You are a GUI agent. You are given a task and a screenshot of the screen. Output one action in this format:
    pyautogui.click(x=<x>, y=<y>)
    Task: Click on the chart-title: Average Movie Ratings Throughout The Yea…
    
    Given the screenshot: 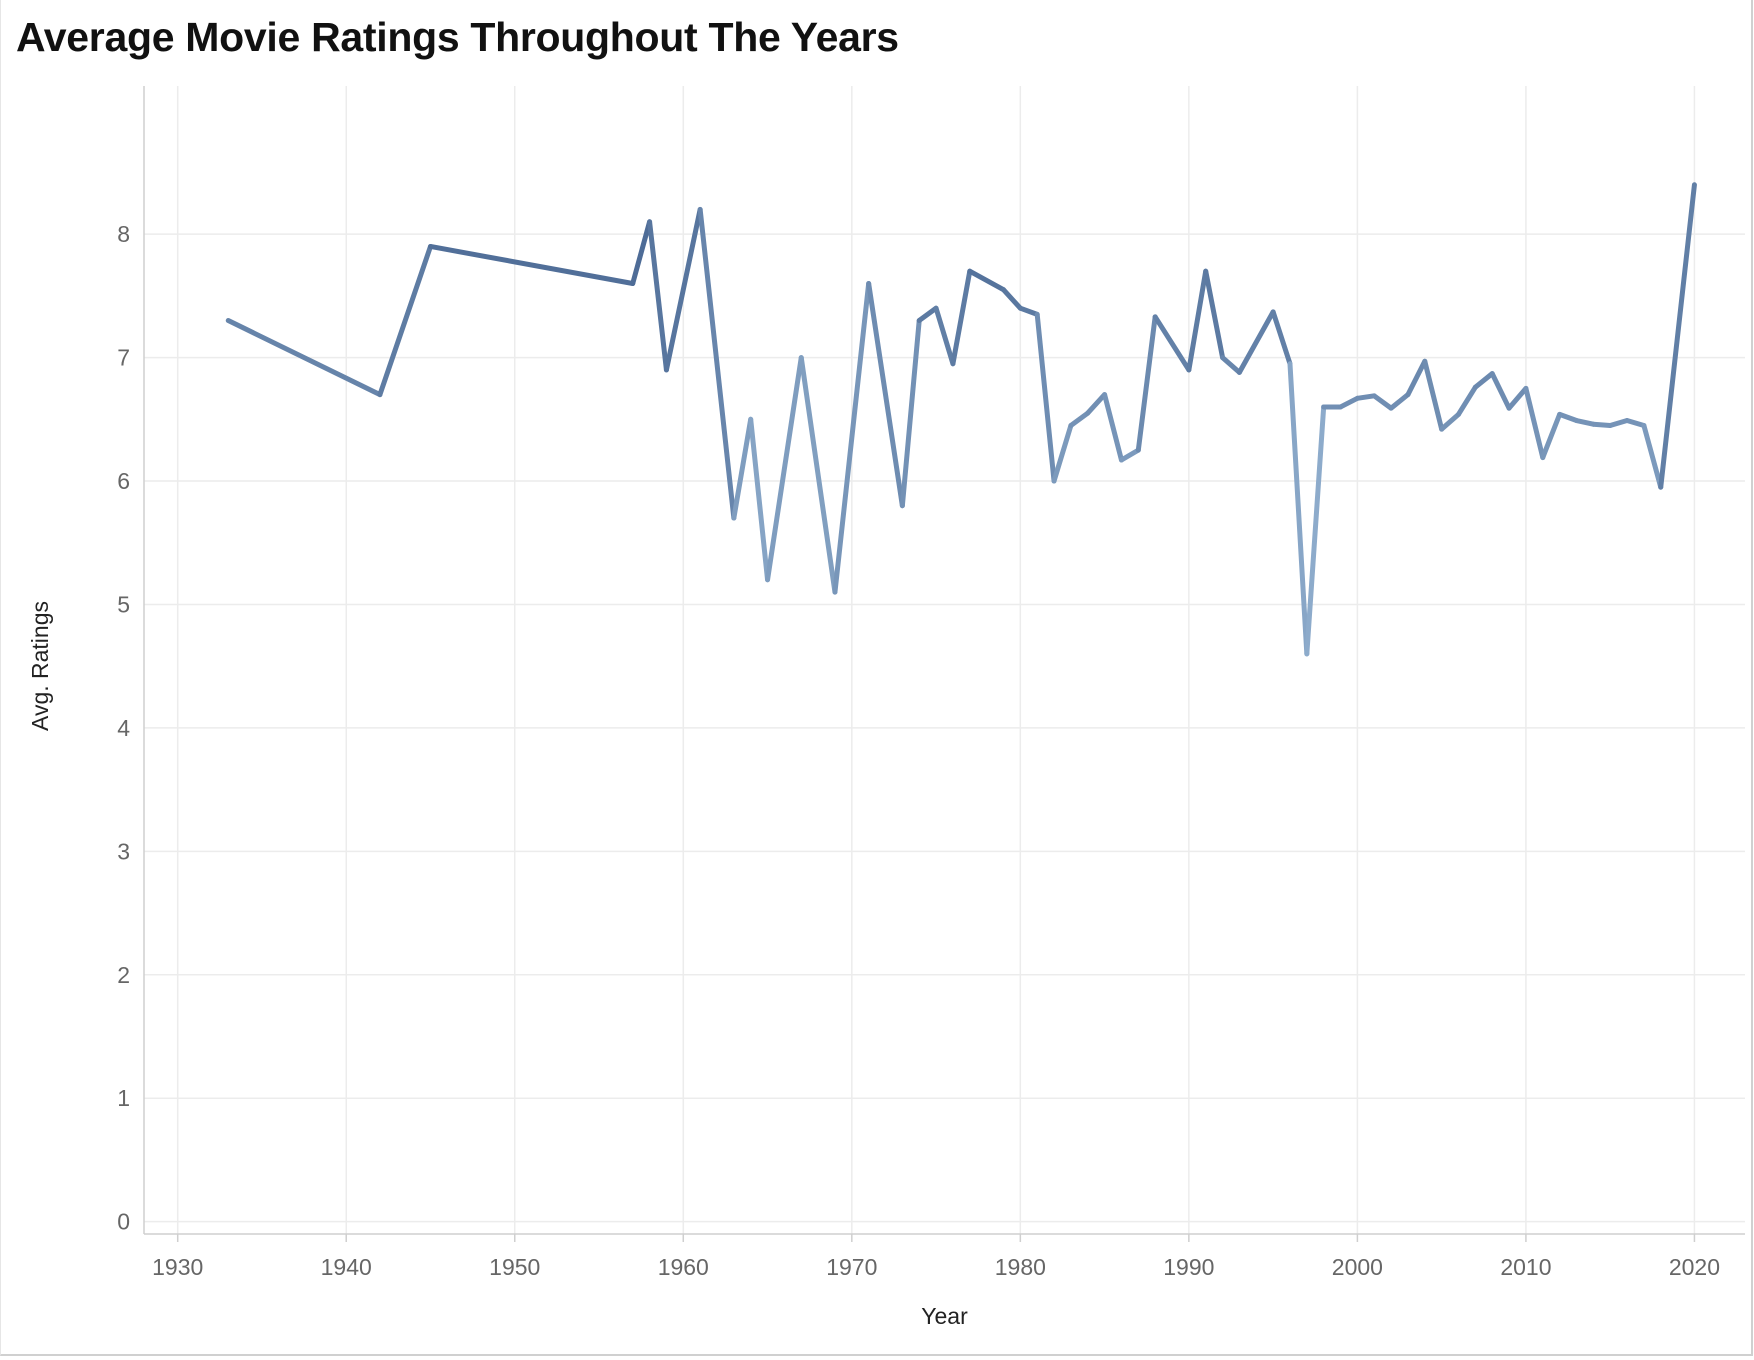 What is the action you would take?
    pyautogui.click(x=457, y=37)
    